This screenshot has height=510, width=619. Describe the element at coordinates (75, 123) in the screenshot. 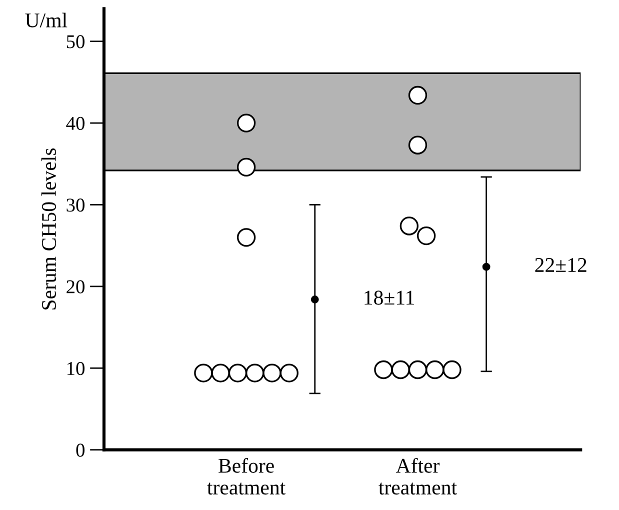

I see `y-tick-label: 40` at that location.